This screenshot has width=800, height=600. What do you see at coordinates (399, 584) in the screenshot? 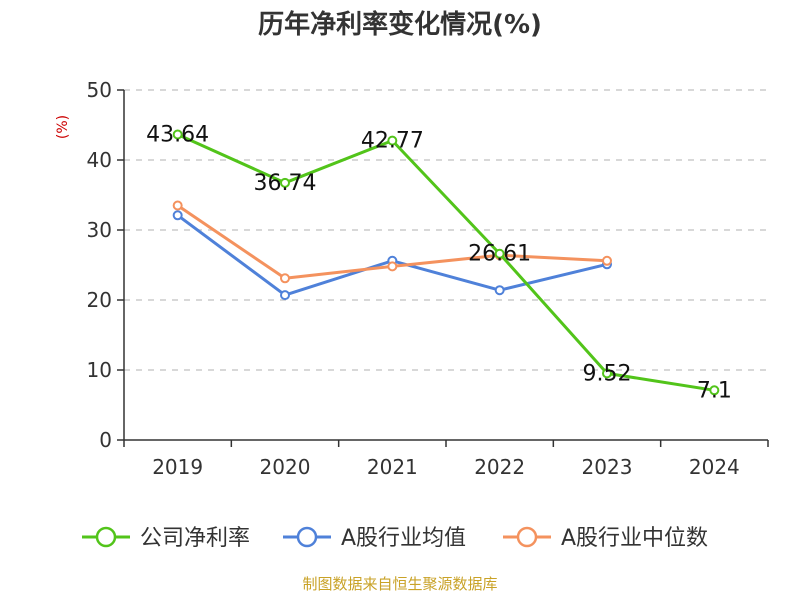
I see `source-text: 制图数据来自恒生聚源数据库` at bounding box center [399, 584].